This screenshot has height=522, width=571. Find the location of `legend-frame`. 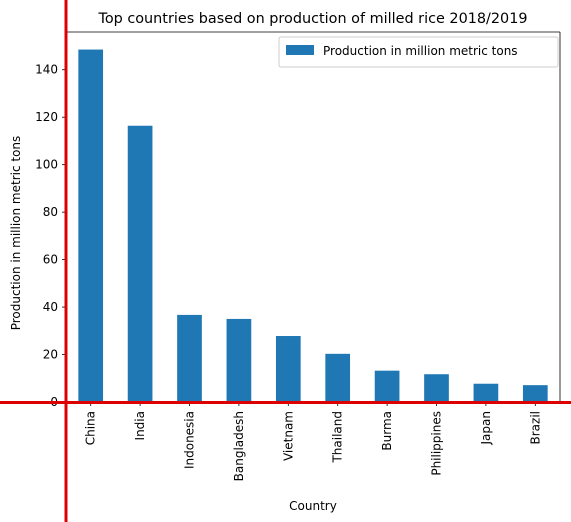

legend-frame is located at coordinates (418, 52).